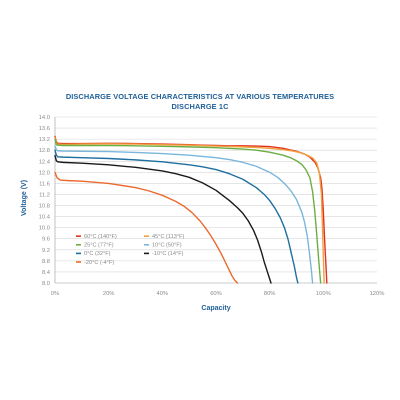 This screenshot has width=400, height=400. I want to click on y-tick-label: 13.6, so click(44, 129).